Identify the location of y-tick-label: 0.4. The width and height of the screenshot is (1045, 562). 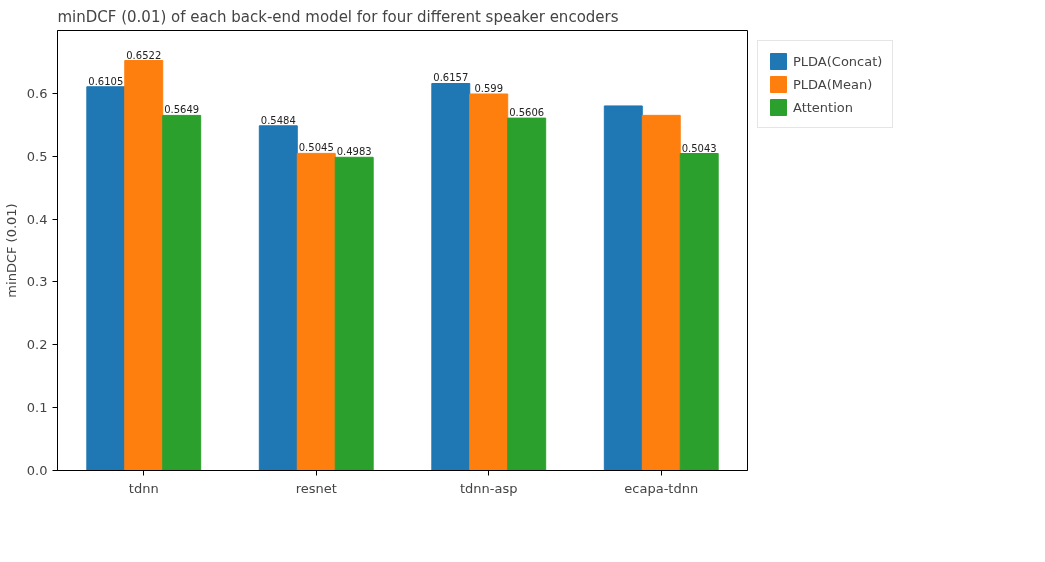
(37, 219).